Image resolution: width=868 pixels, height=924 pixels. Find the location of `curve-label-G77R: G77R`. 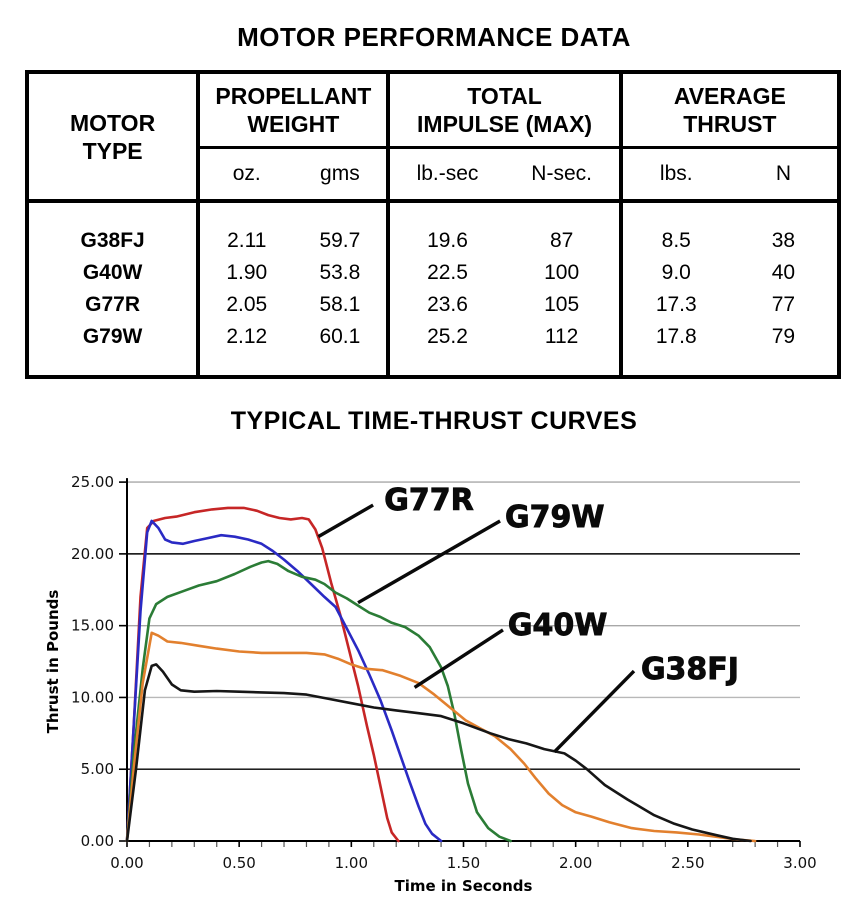

curve-label-G77R: G77R is located at coordinates (428, 500).